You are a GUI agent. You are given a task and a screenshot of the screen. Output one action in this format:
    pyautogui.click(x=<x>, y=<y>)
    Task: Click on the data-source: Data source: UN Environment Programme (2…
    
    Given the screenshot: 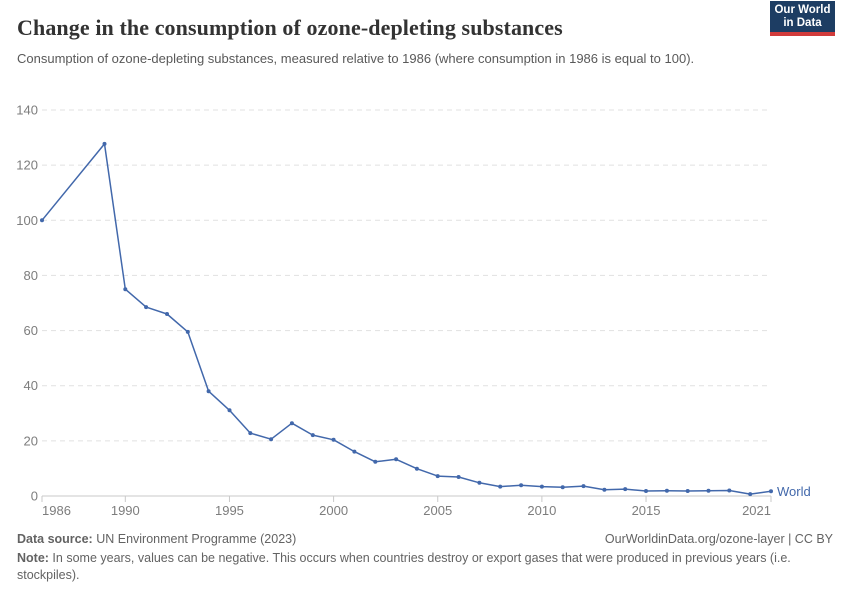 What is the action you would take?
    pyautogui.click(x=156, y=540)
    